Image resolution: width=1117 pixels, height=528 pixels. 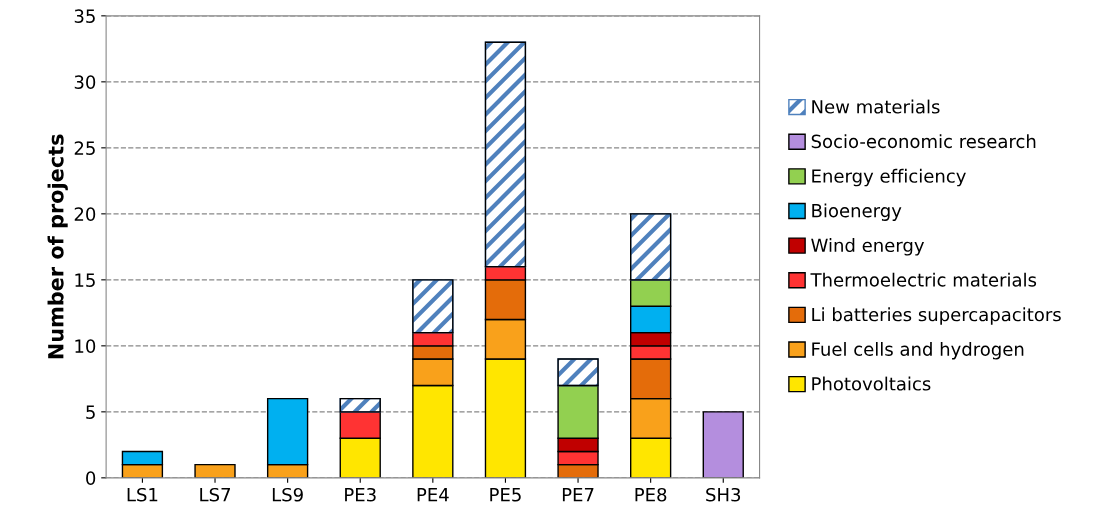 I want to click on x-tick-label: LS1, so click(x=142, y=494).